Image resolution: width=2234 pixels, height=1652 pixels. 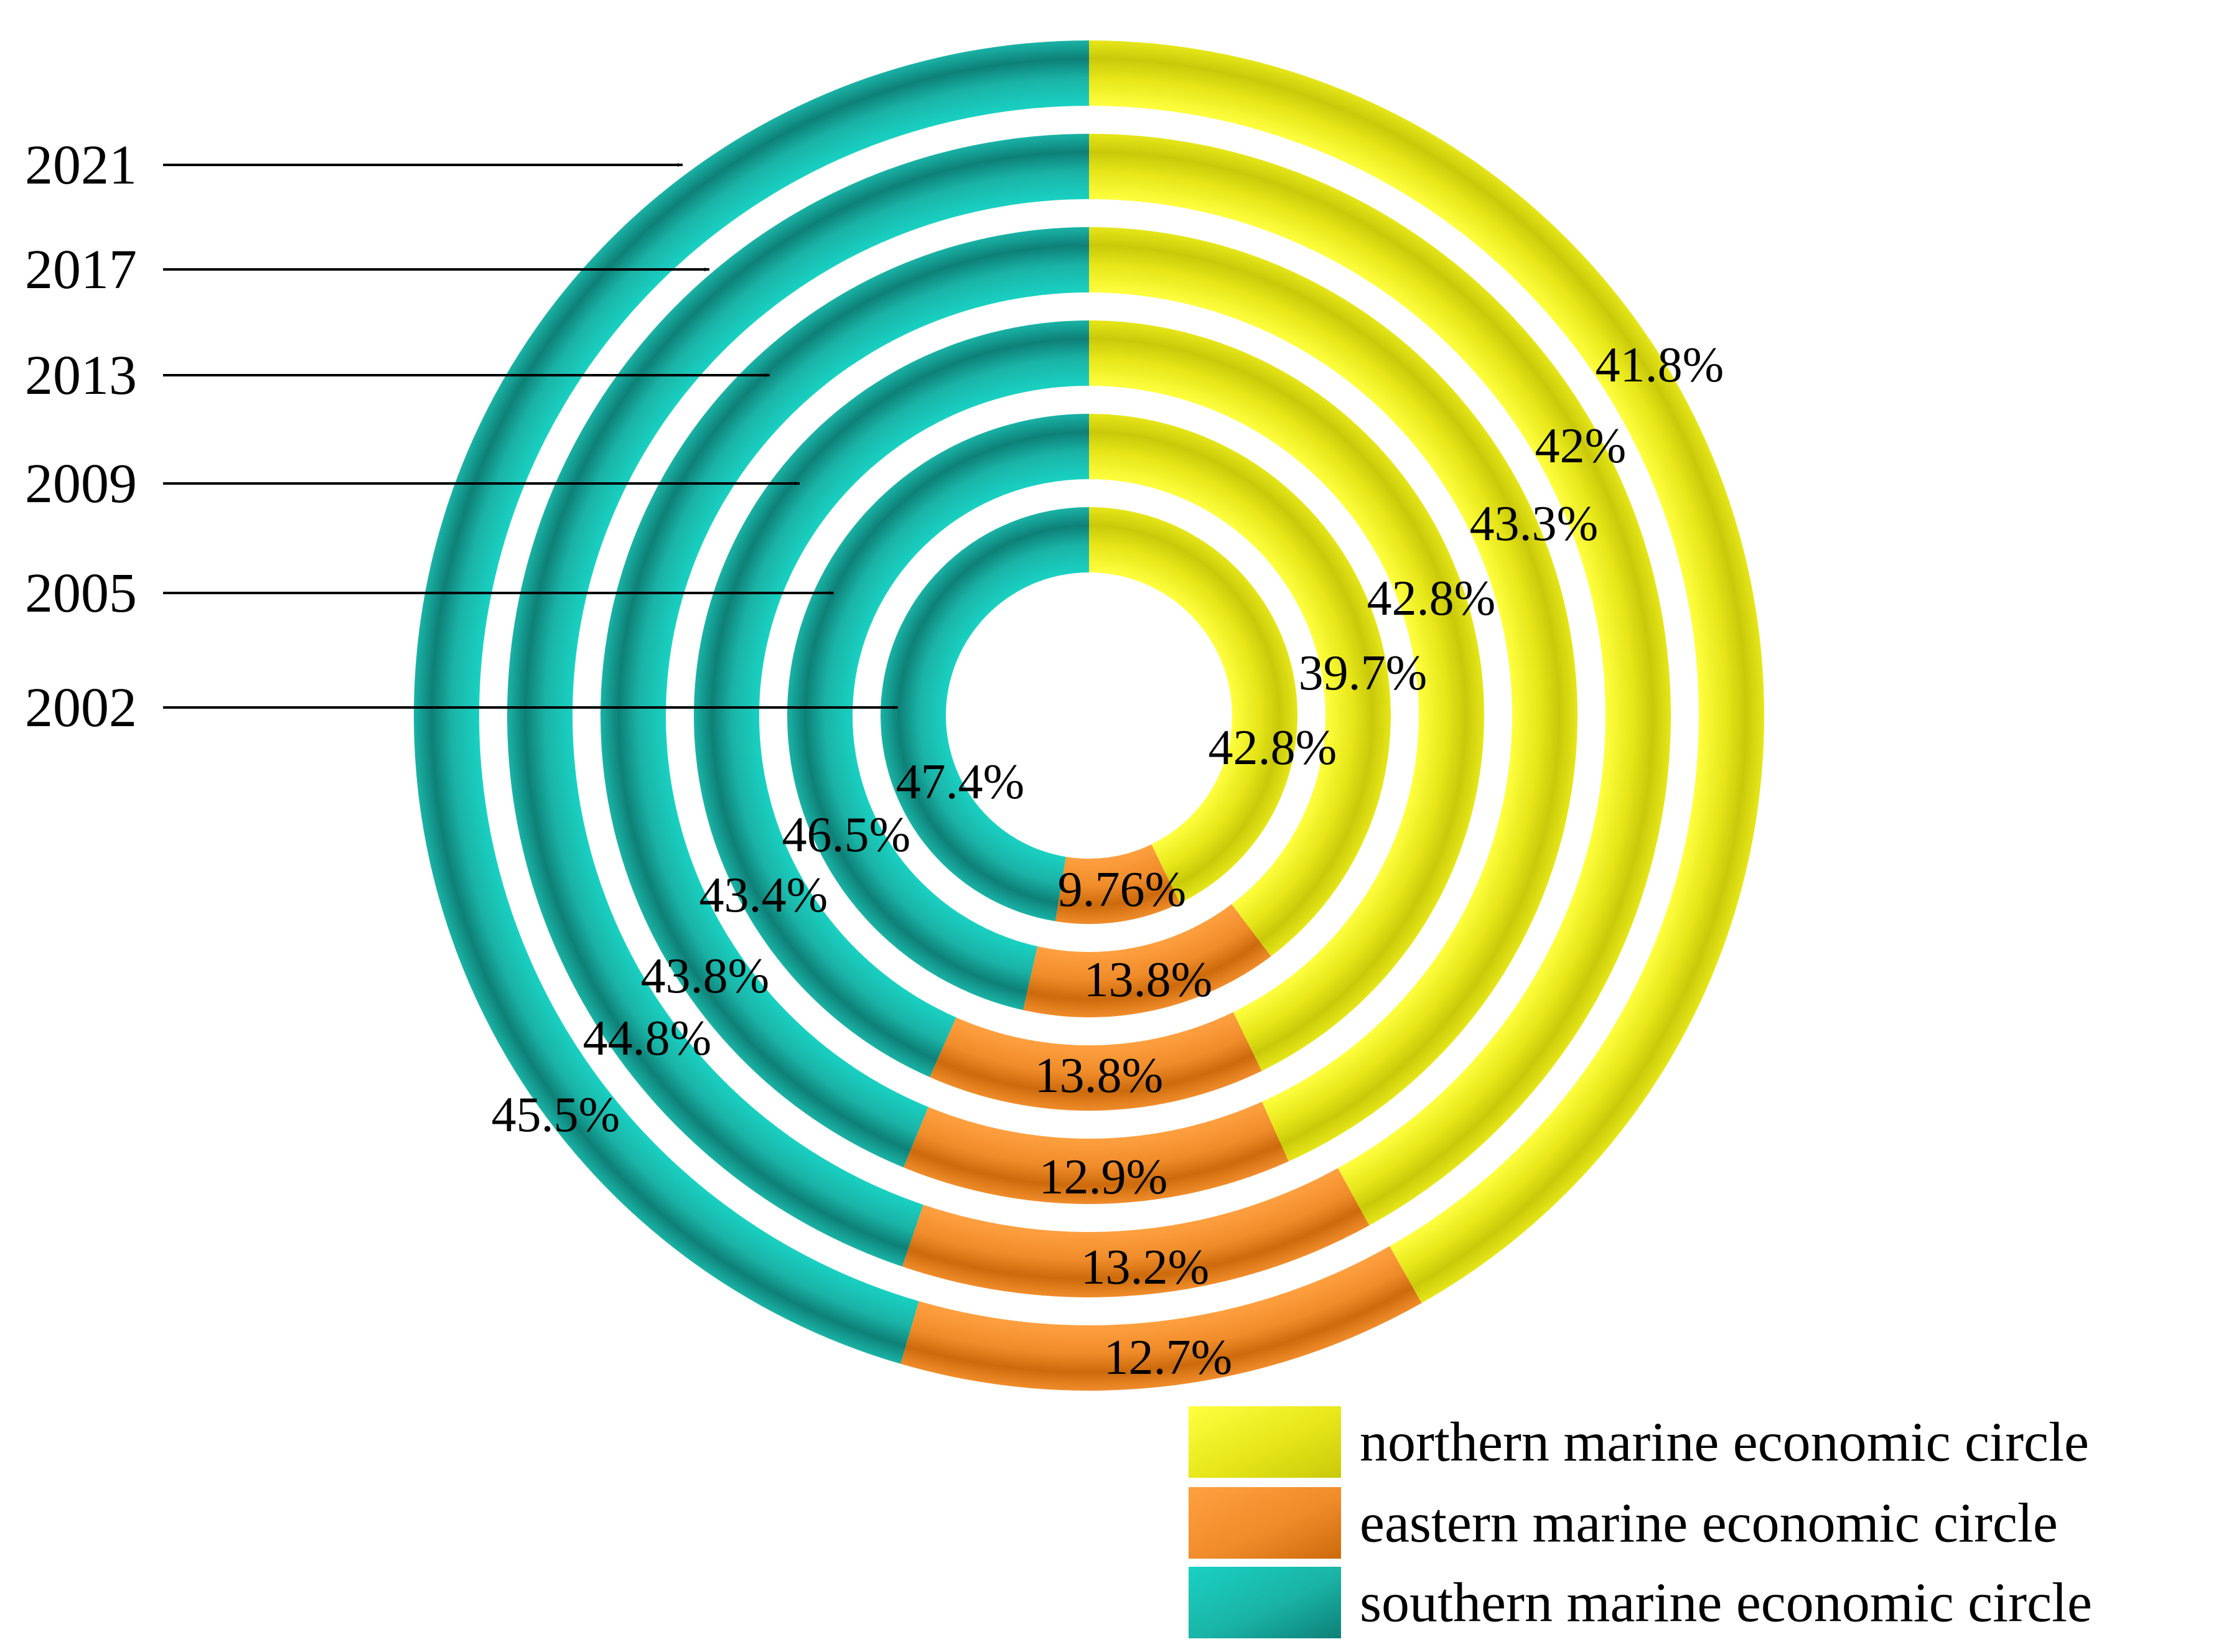 What do you see at coordinates (1193, 705) in the screenshot?
I see `ring-2002-northern-segment` at bounding box center [1193, 705].